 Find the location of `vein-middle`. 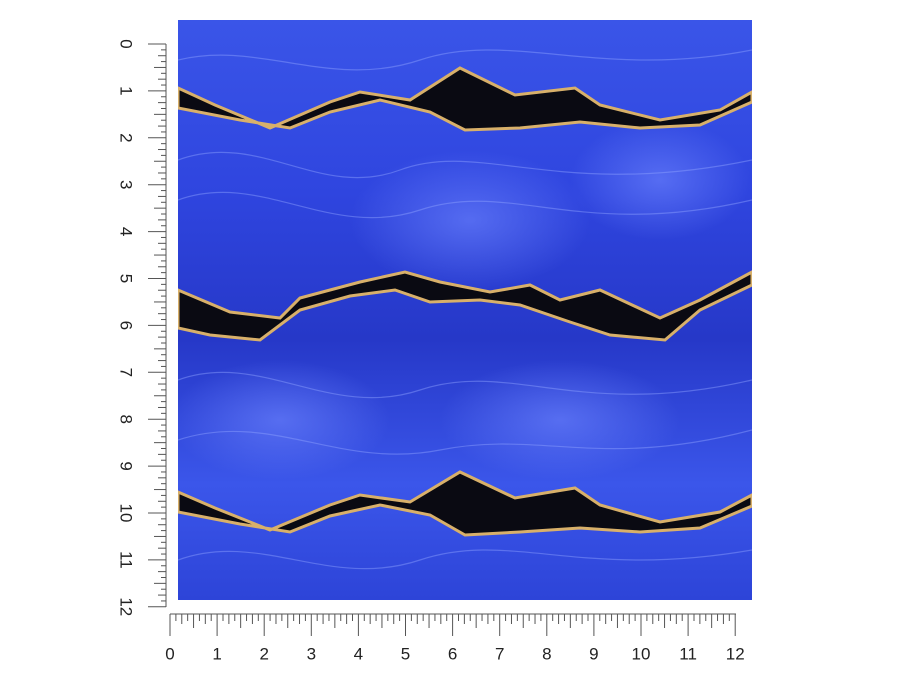

vein-middle is located at coordinates (465, 306).